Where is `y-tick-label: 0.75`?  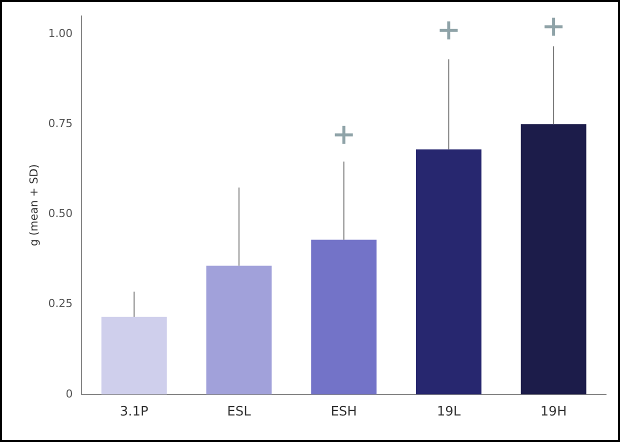
y-tick-label: 0.75 is located at coordinates (60, 123).